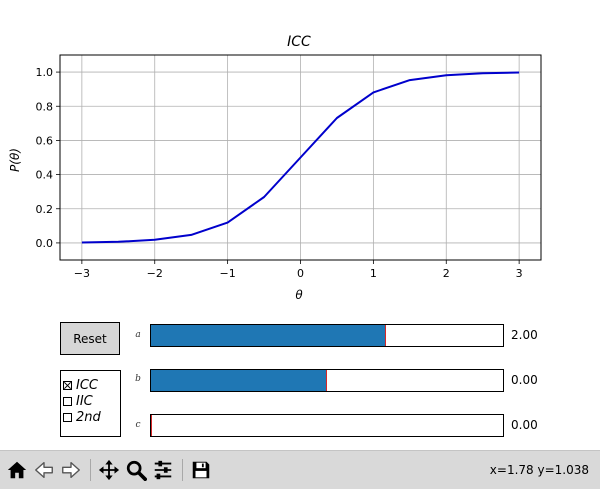 The image size is (600, 489). I want to click on navigation-toolbar: x=1.78 y=1.038, so click(300, 469).